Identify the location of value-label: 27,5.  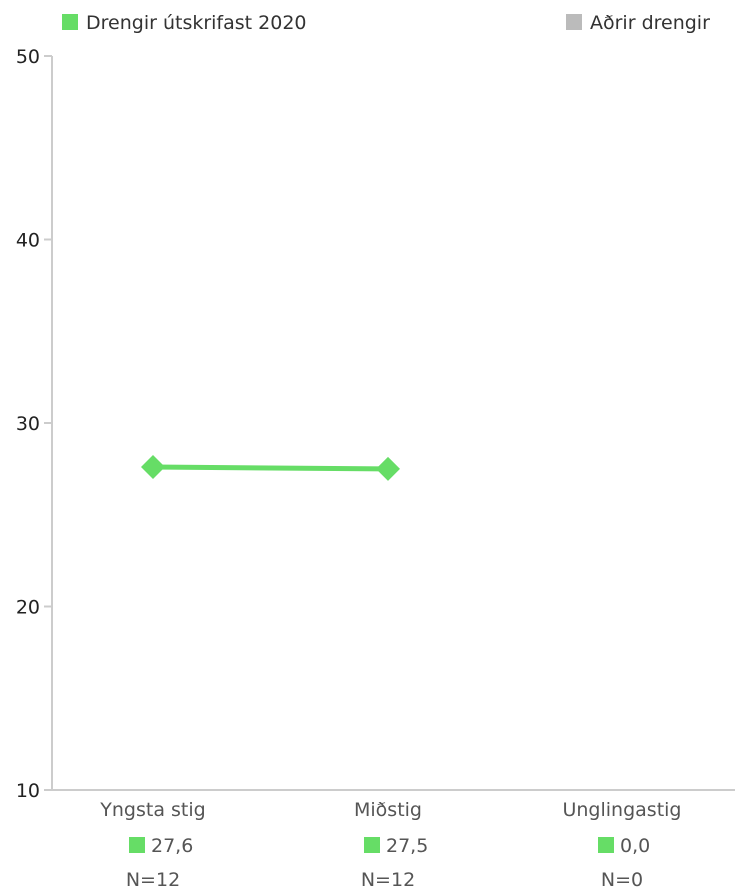
(407, 846).